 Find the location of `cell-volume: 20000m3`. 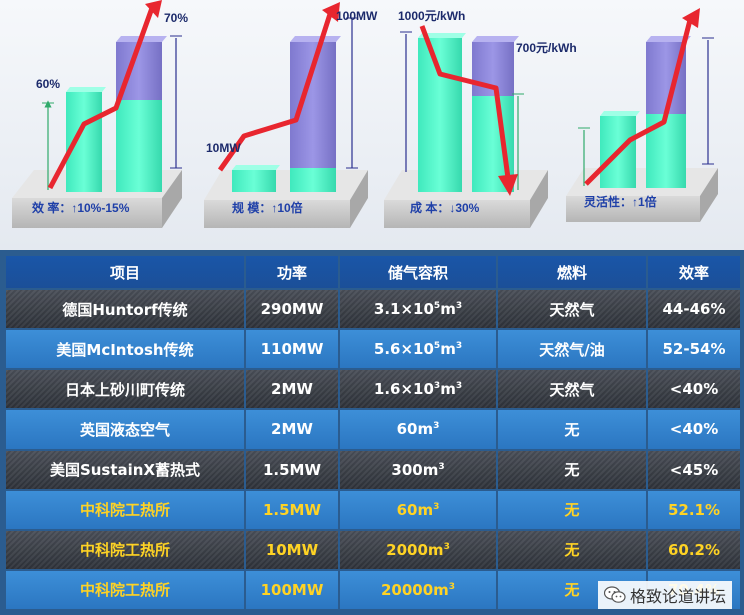

cell-volume: 20000m3 is located at coordinates (418, 589).